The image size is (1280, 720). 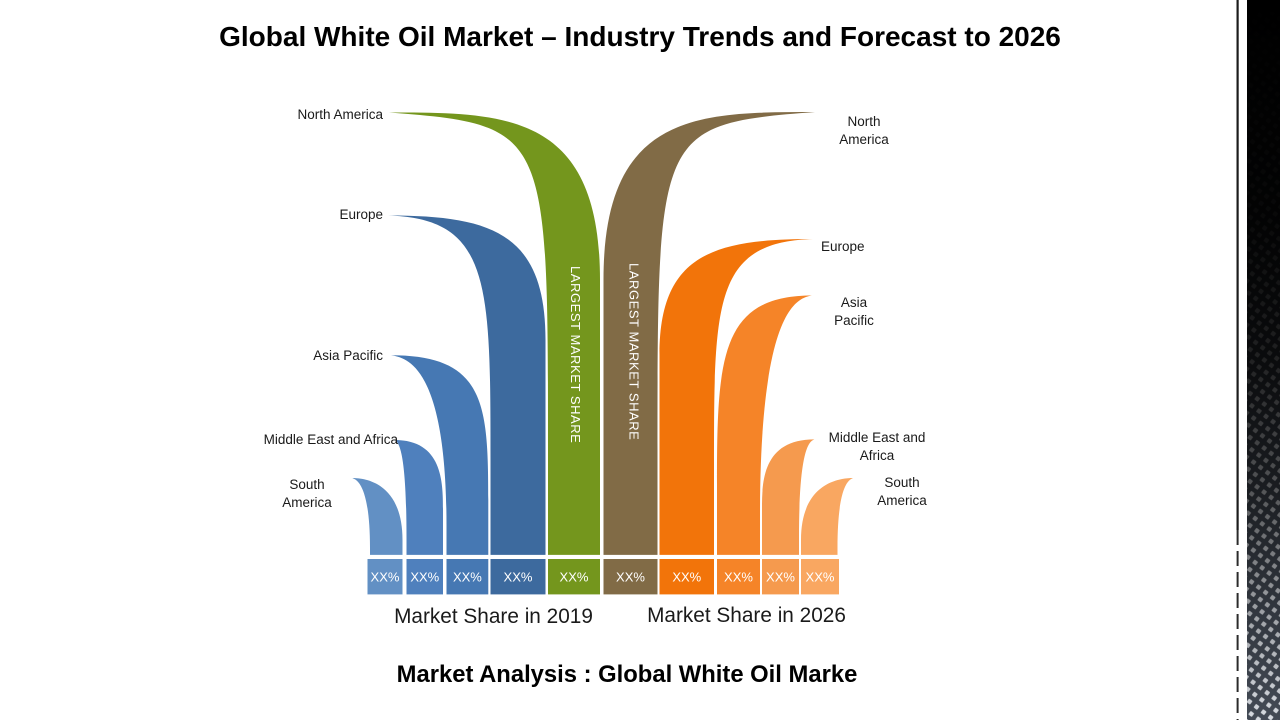 I want to click on svg-text: Africa, so click(x=877, y=455).